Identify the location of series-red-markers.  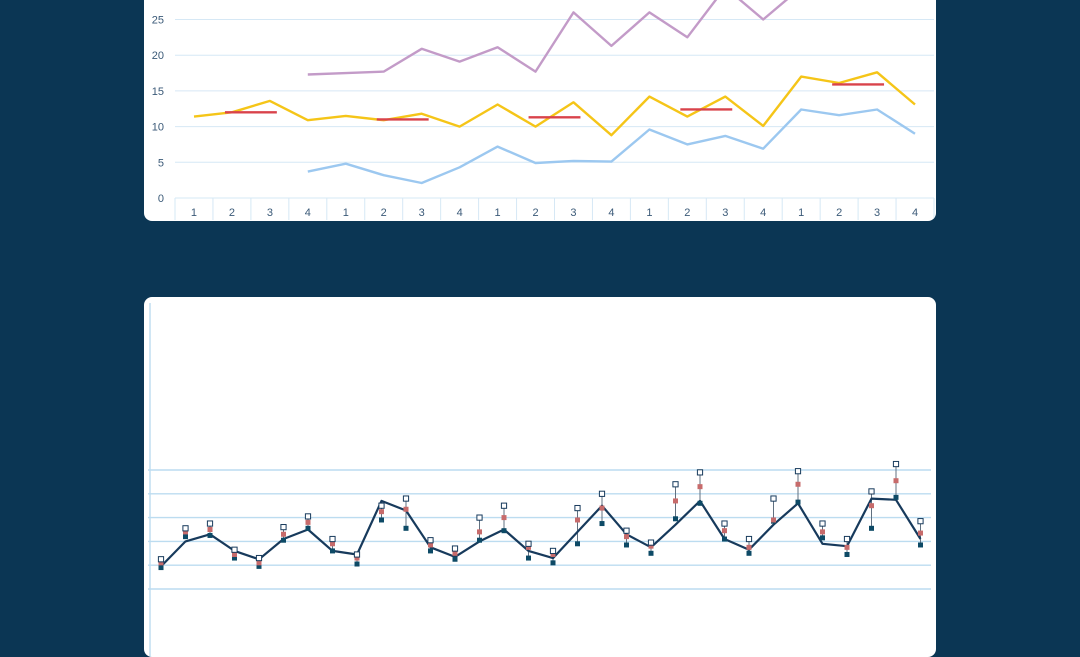
(540, 522).